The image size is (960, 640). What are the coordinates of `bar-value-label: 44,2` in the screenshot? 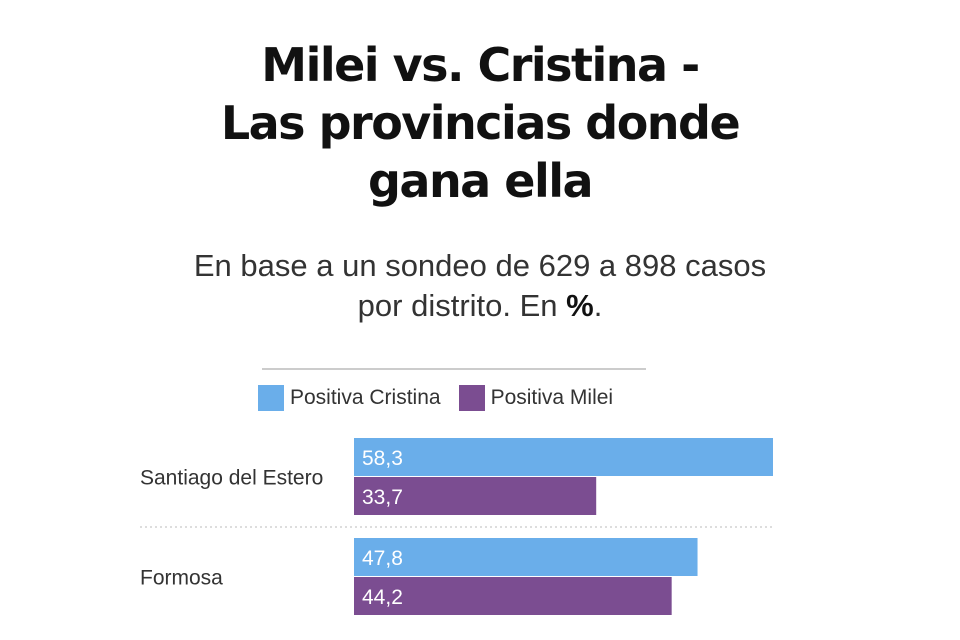 It's located at (382, 597).